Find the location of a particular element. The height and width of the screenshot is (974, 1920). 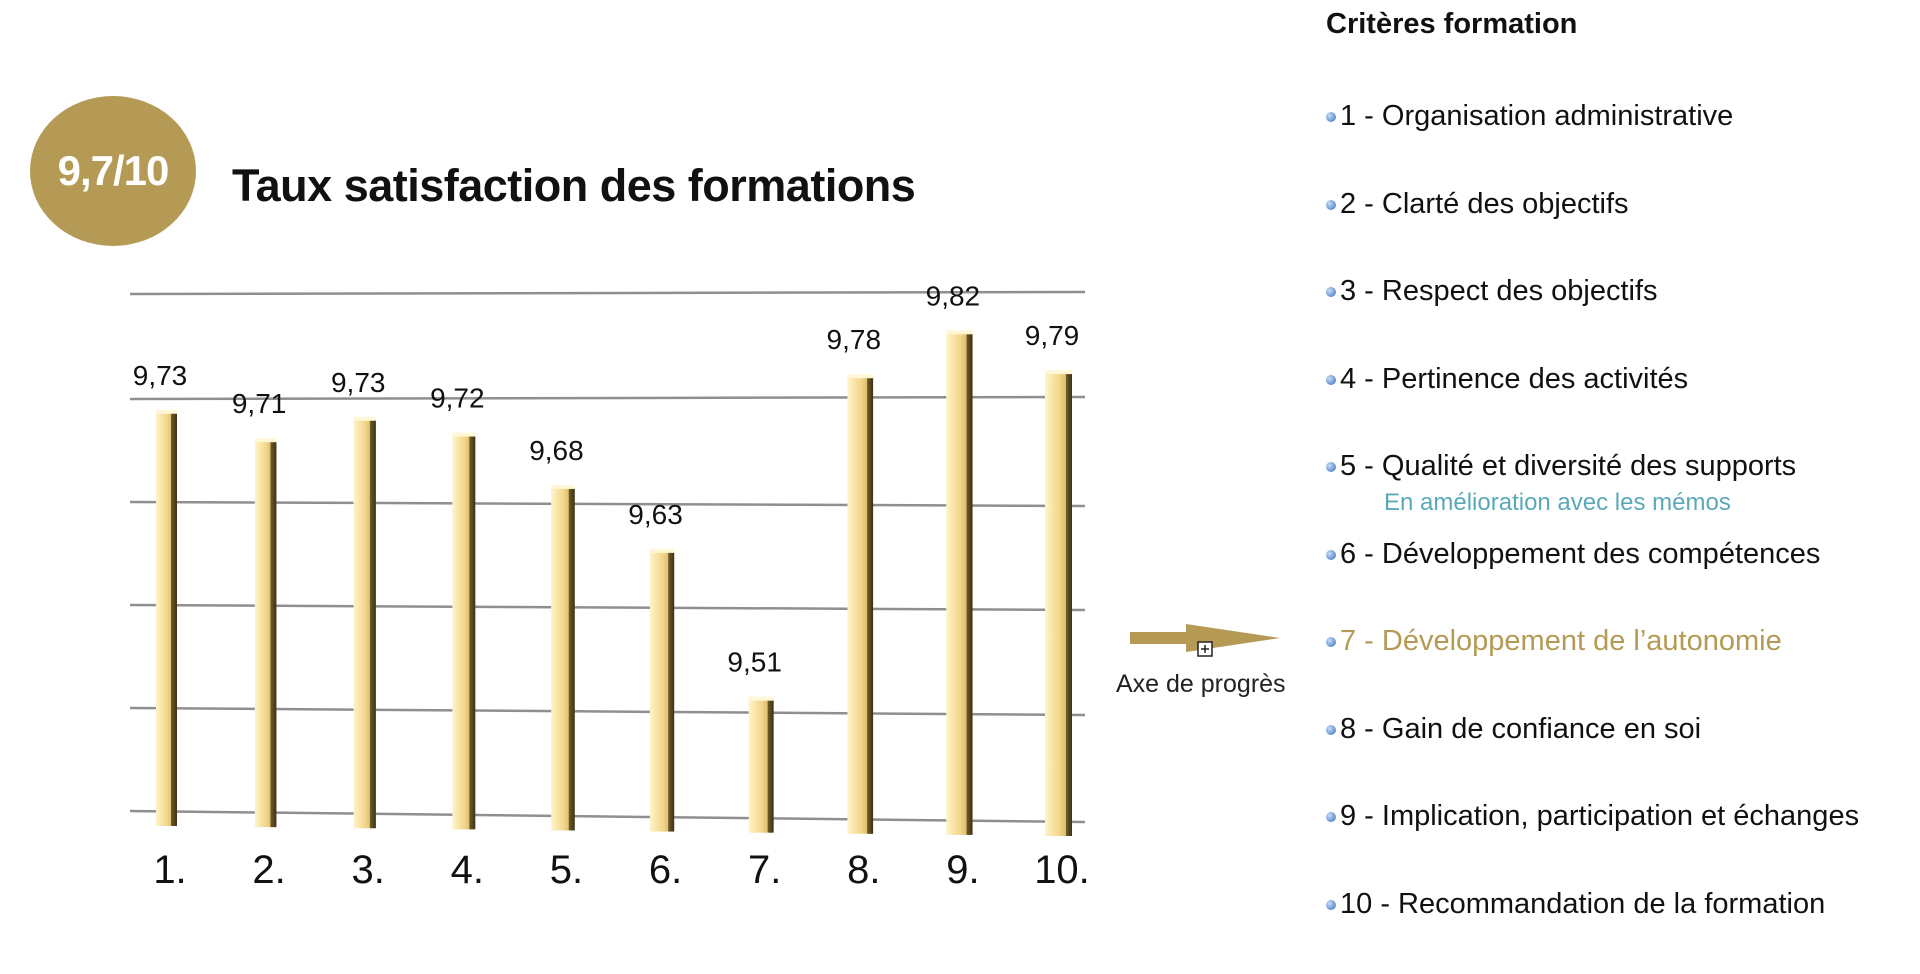

criteria-item: 4 - Pertinence des activités is located at coordinates (1623, 406).